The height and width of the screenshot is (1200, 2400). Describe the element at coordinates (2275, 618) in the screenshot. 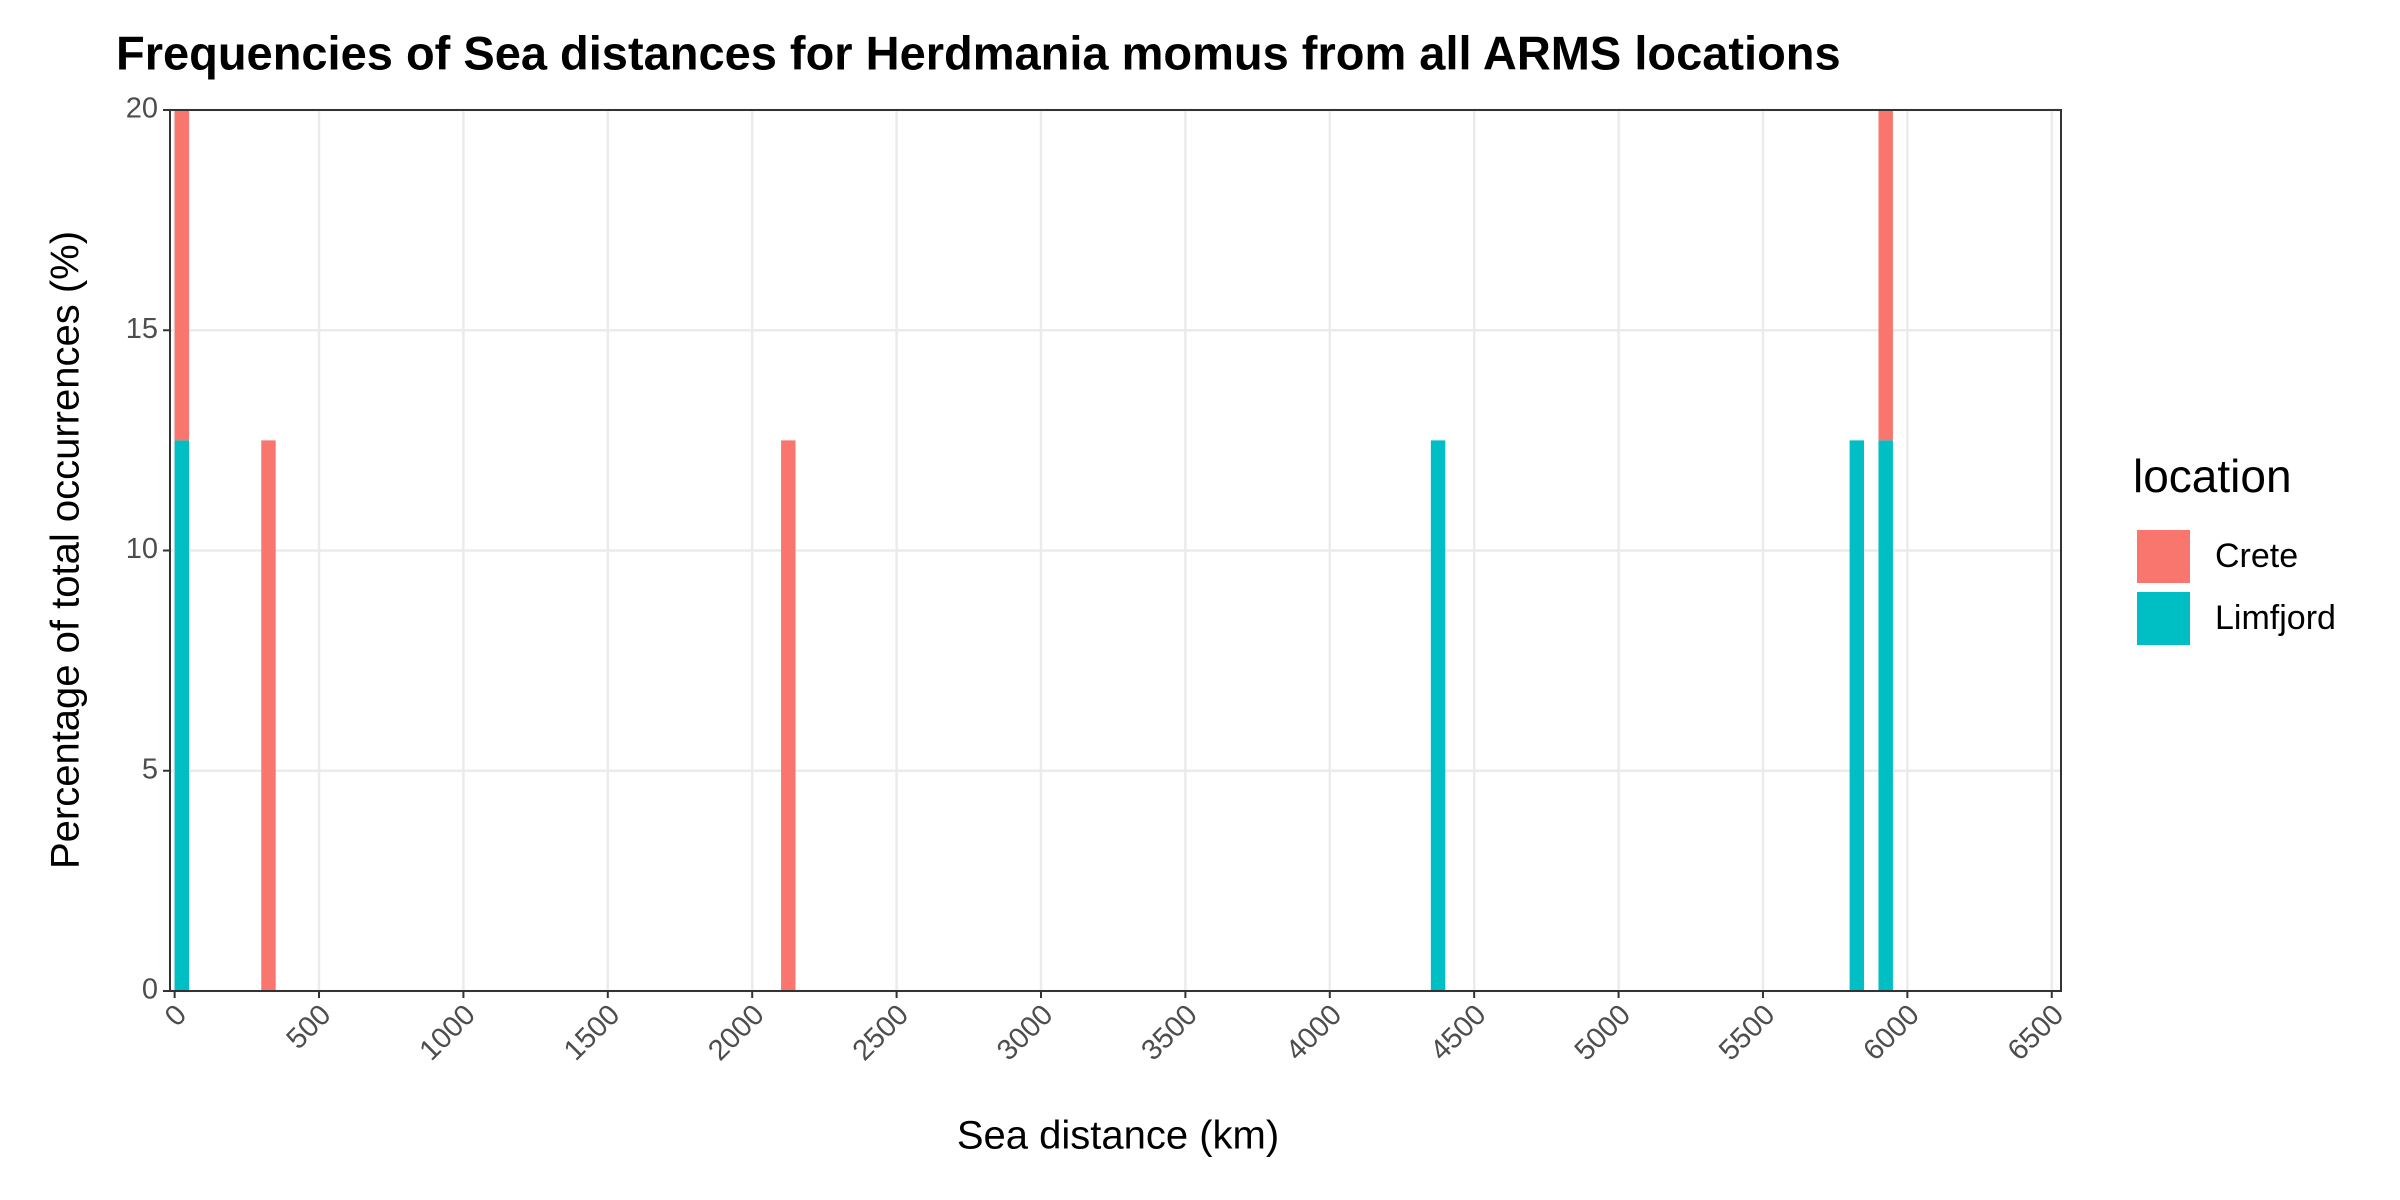

I see `legend-label: Limfjord` at that location.